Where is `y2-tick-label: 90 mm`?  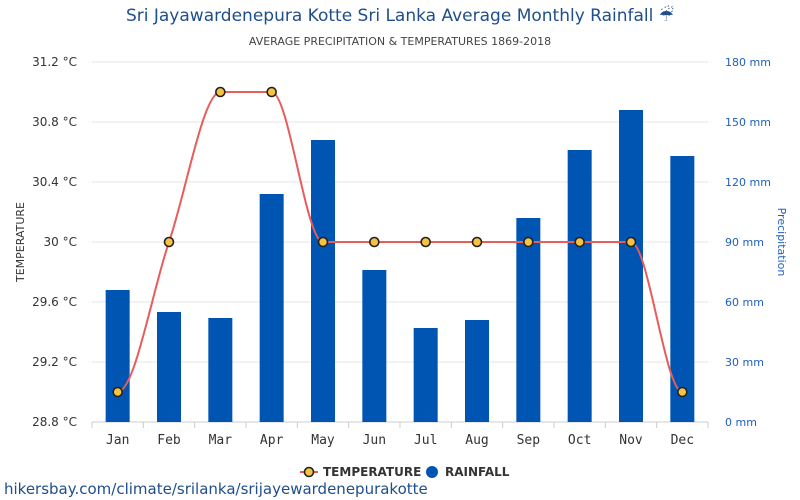
y2-tick-label: 90 mm is located at coordinates (744, 242).